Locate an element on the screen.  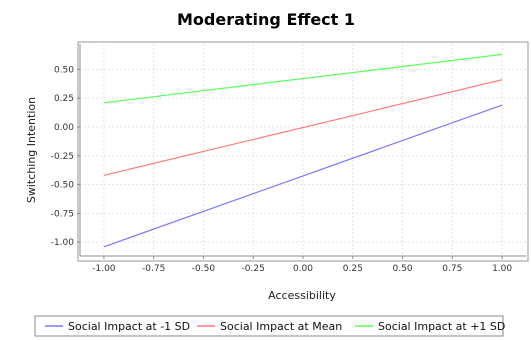
legend-box is located at coordinates (269, 326).